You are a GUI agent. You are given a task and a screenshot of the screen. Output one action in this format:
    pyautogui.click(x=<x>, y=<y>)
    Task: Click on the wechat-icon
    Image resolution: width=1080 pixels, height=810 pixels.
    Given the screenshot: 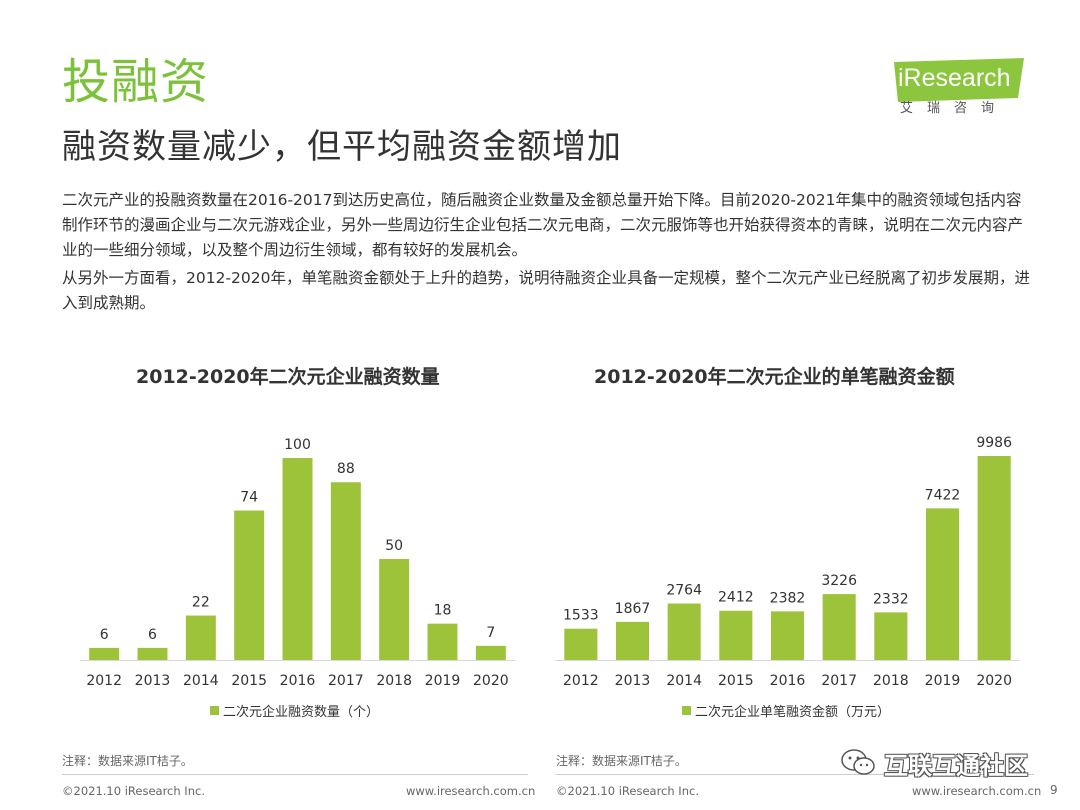 What is the action you would take?
    pyautogui.click(x=858, y=762)
    